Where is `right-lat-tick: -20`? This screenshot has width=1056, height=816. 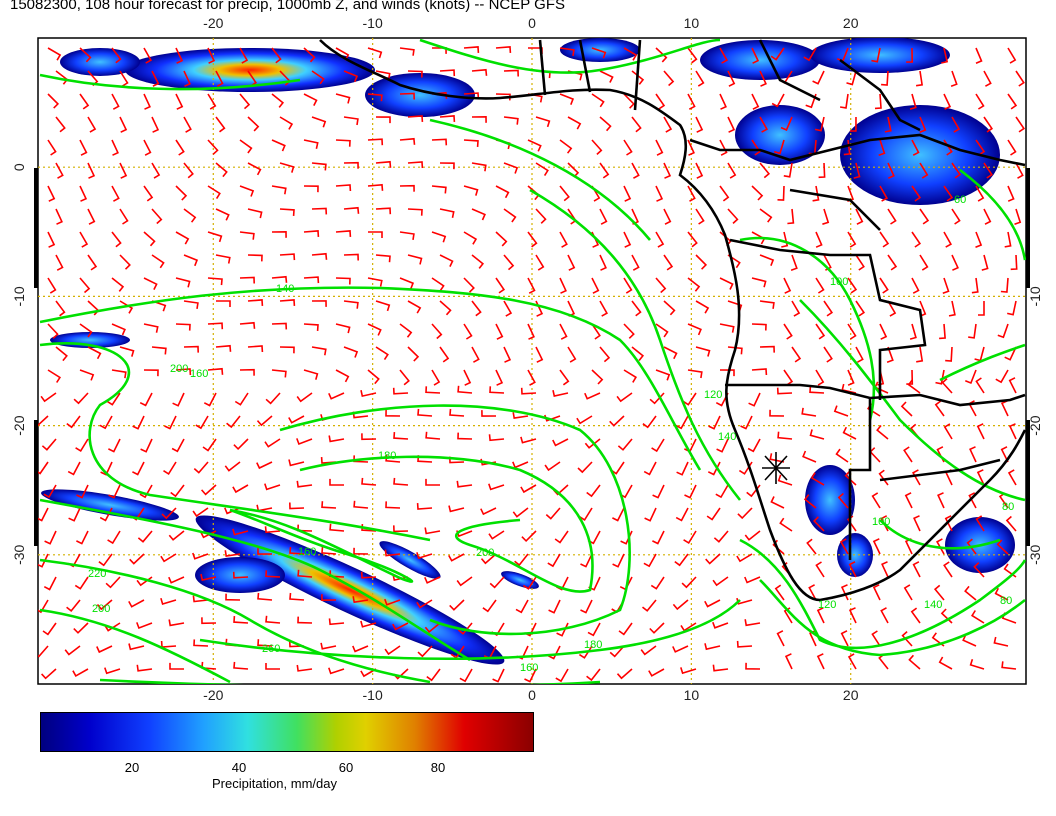
right-lat-tick: -20 is located at coordinates (1035, 425).